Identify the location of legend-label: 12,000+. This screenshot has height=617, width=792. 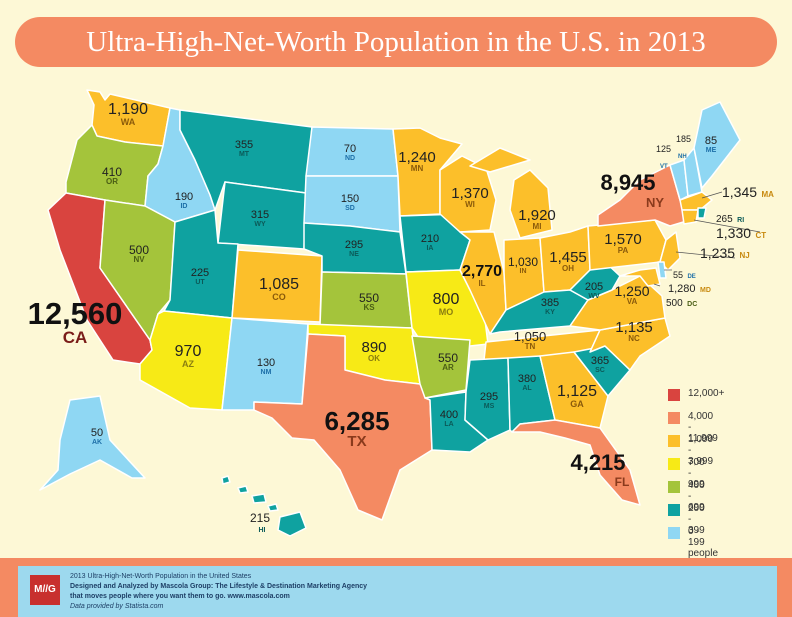
(706, 393).